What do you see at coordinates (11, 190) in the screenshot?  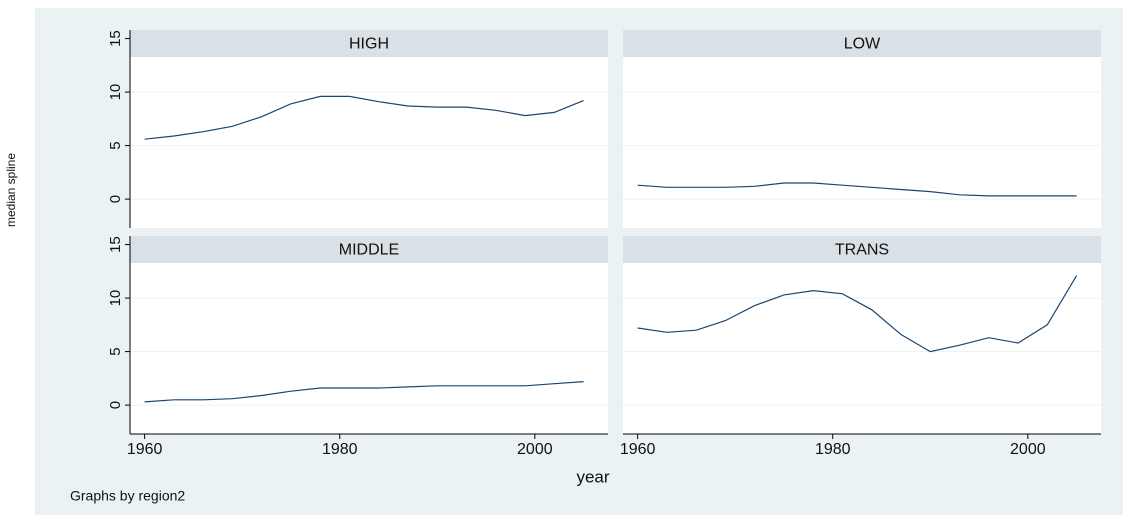 I see `y-axis-title: median spline` at bounding box center [11, 190].